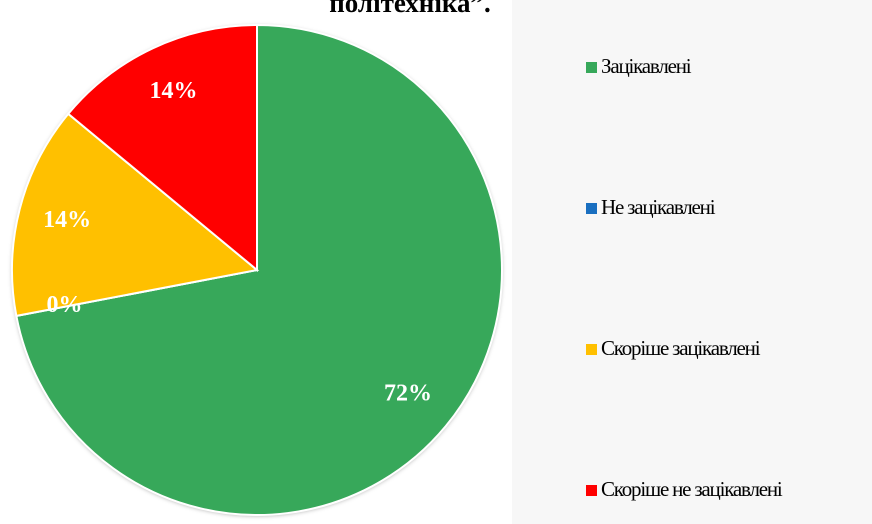 Image resolution: width=872 pixels, height=524 pixels. I want to click on legend-label: Зацікавлені, so click(646, 66).